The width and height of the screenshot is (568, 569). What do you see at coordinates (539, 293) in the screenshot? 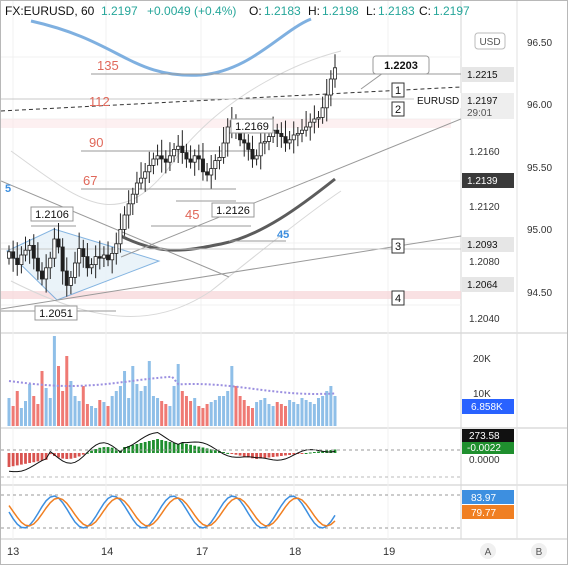
I see `left-tick-4: 94.50` at bounding box center [539, 293].